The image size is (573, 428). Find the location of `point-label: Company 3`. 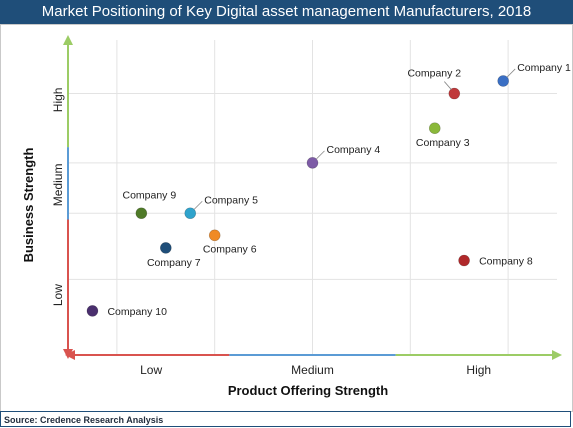

point-label: Company 3 is located at coordinates (443, 143).